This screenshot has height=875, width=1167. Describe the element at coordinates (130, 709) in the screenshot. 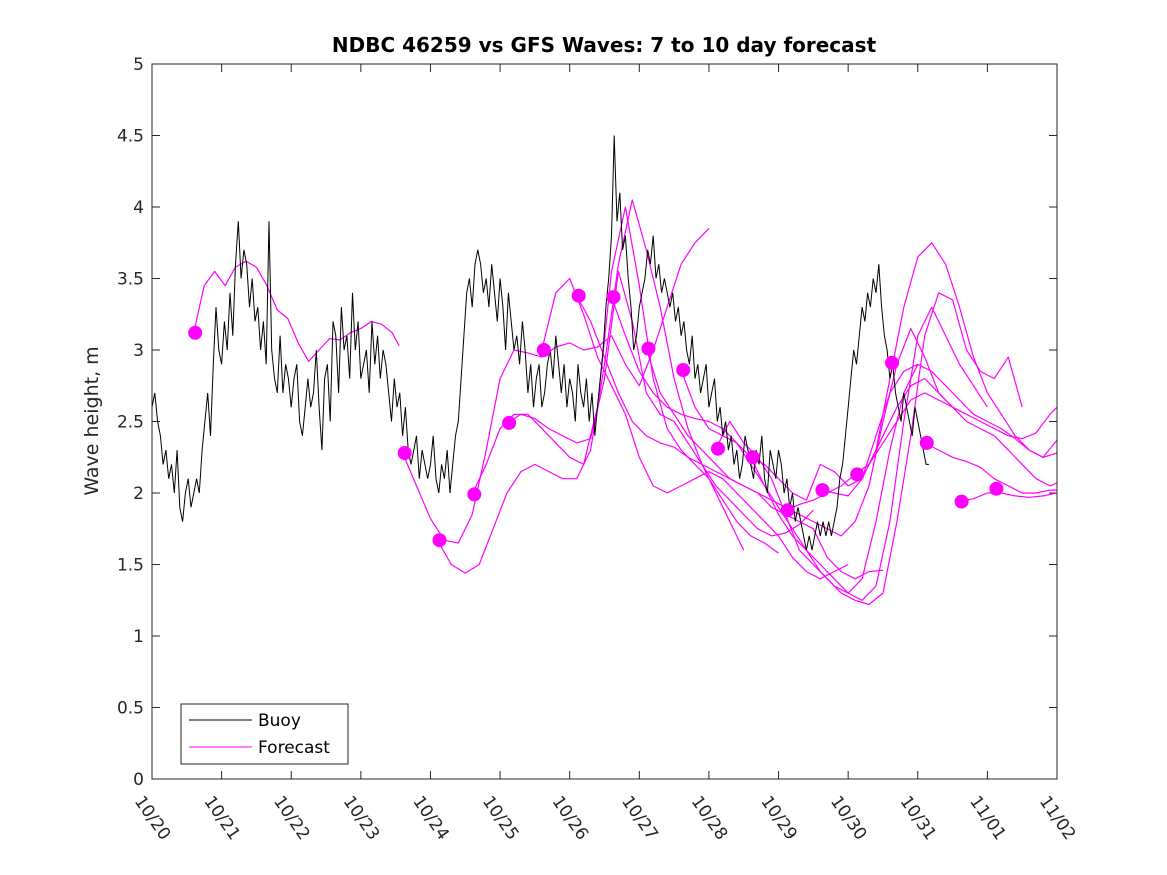

I see `y-tick-label: 0.5` at that location.